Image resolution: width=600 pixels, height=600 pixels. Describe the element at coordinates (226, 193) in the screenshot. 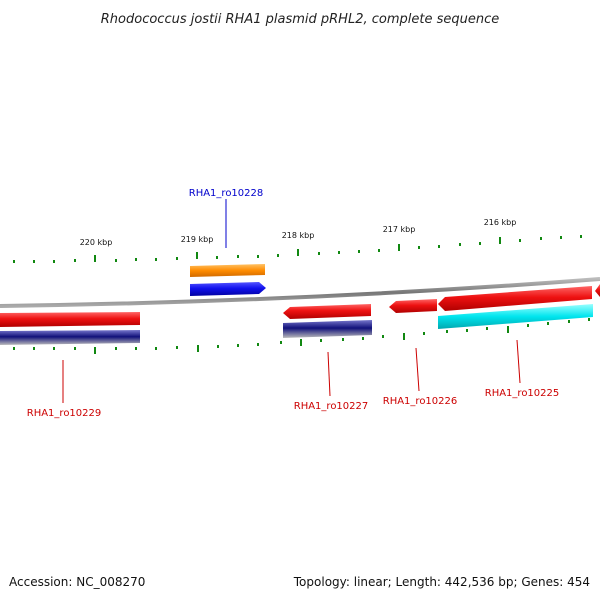

I see `gene-label-ro10228: RHA1_ro10228` at that location.